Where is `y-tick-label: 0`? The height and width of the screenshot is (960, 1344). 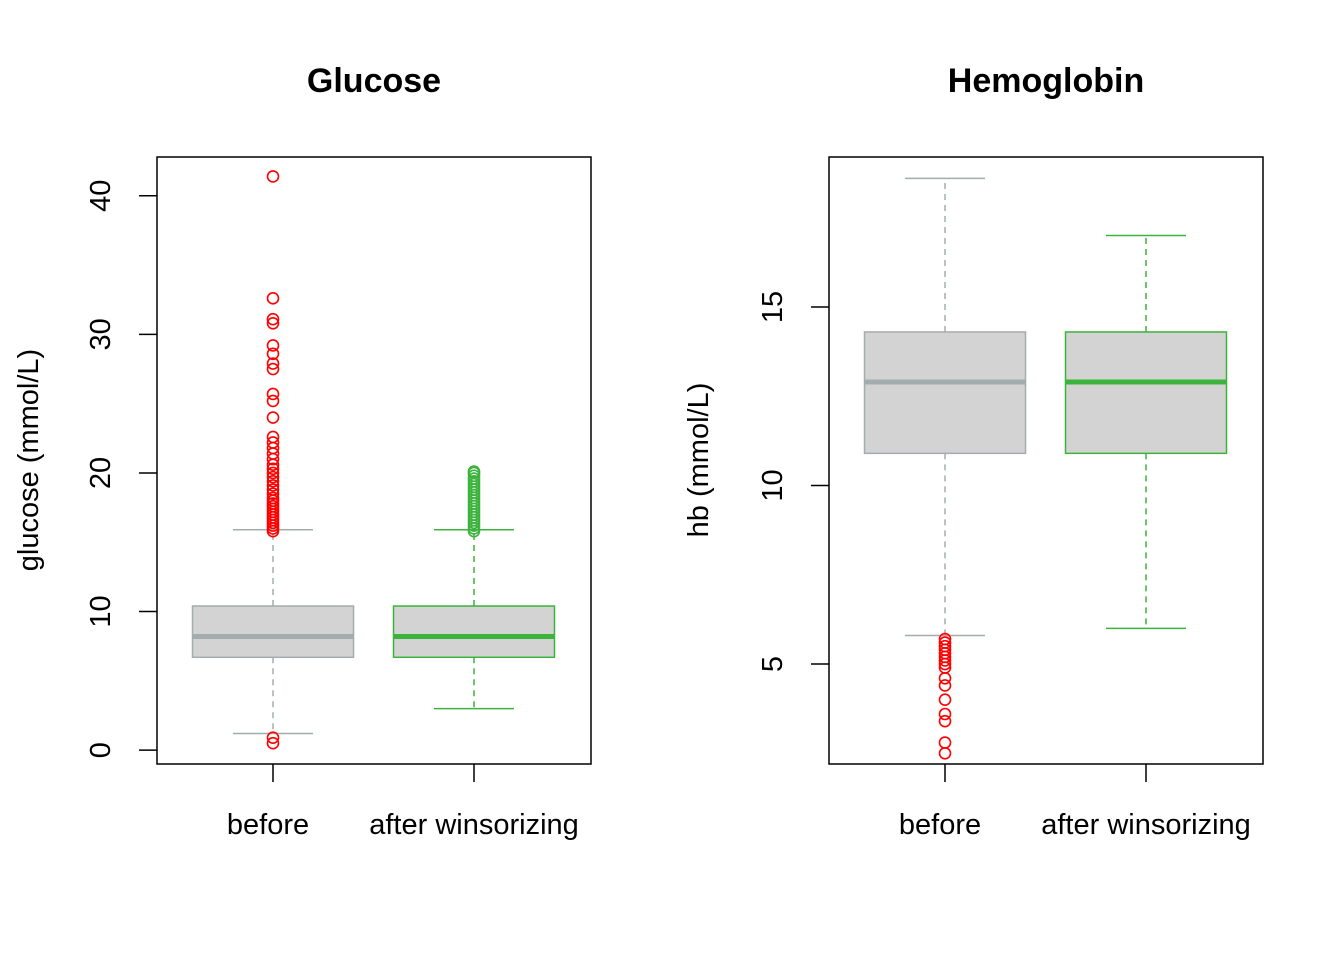
y-tick-label: 0 is located at coordinates (101, 750).